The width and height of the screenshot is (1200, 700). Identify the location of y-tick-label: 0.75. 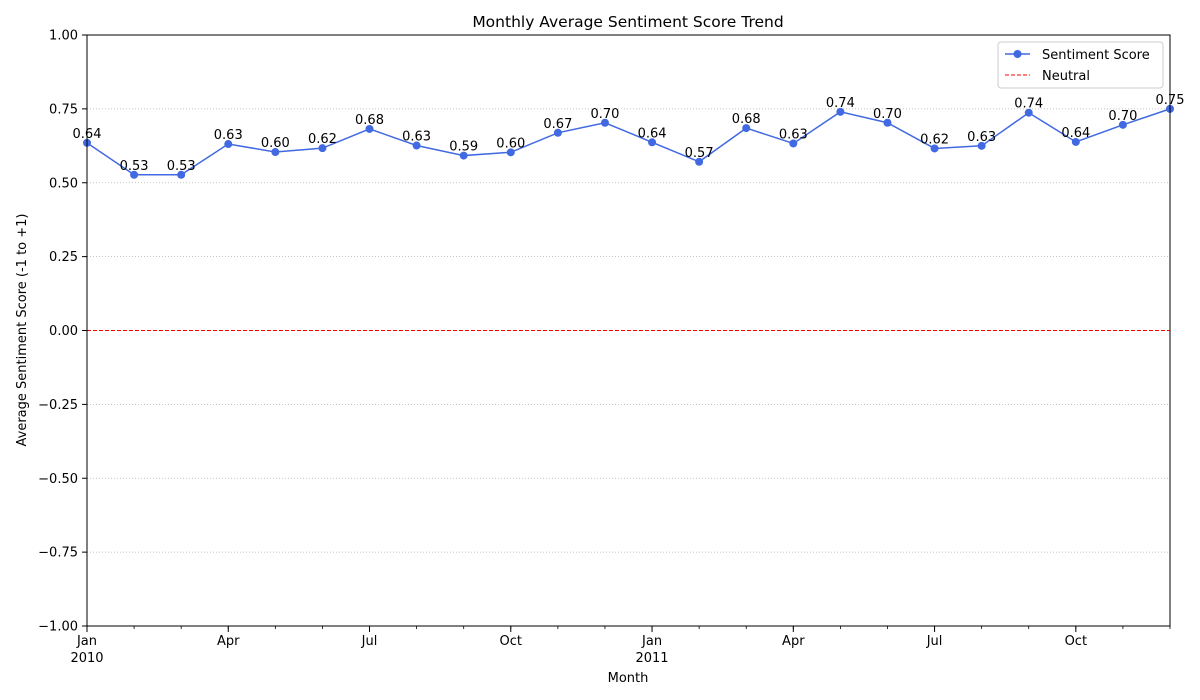
(63, 109).